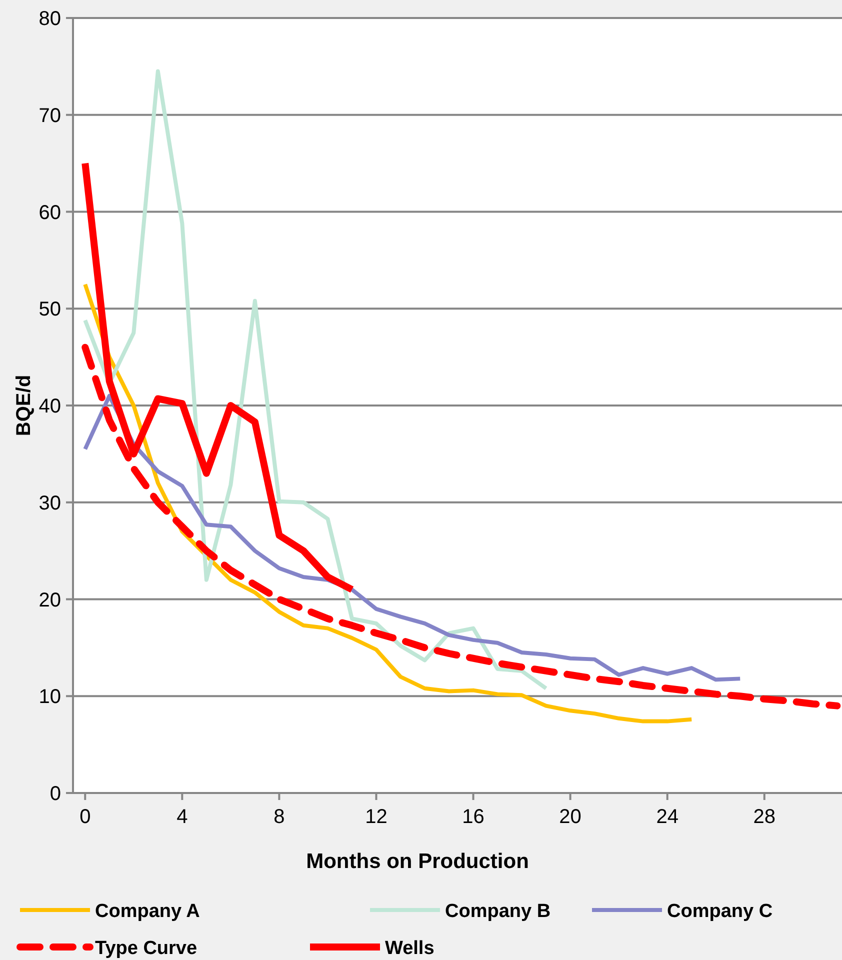  I want to click on y-tick-label: 80, so click(49, 19).